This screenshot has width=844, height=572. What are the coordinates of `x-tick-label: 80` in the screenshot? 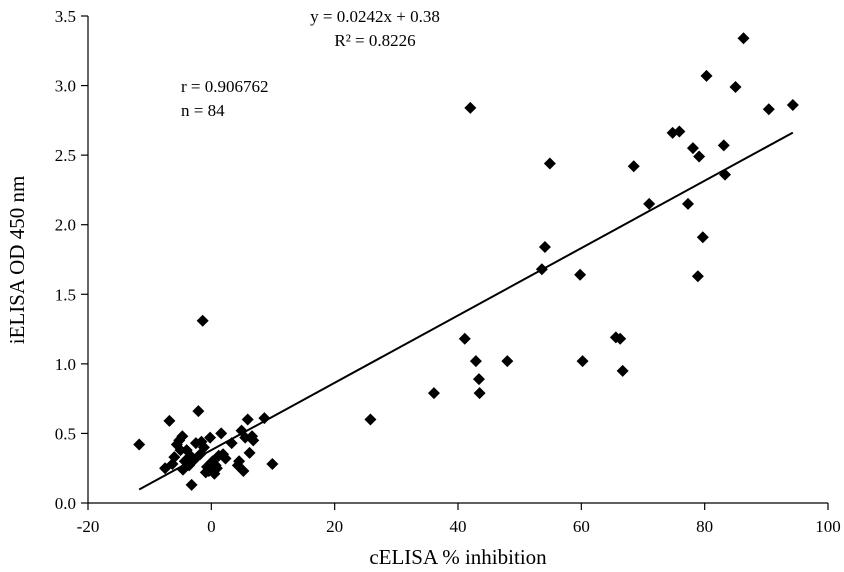 It's located at (704, 526).